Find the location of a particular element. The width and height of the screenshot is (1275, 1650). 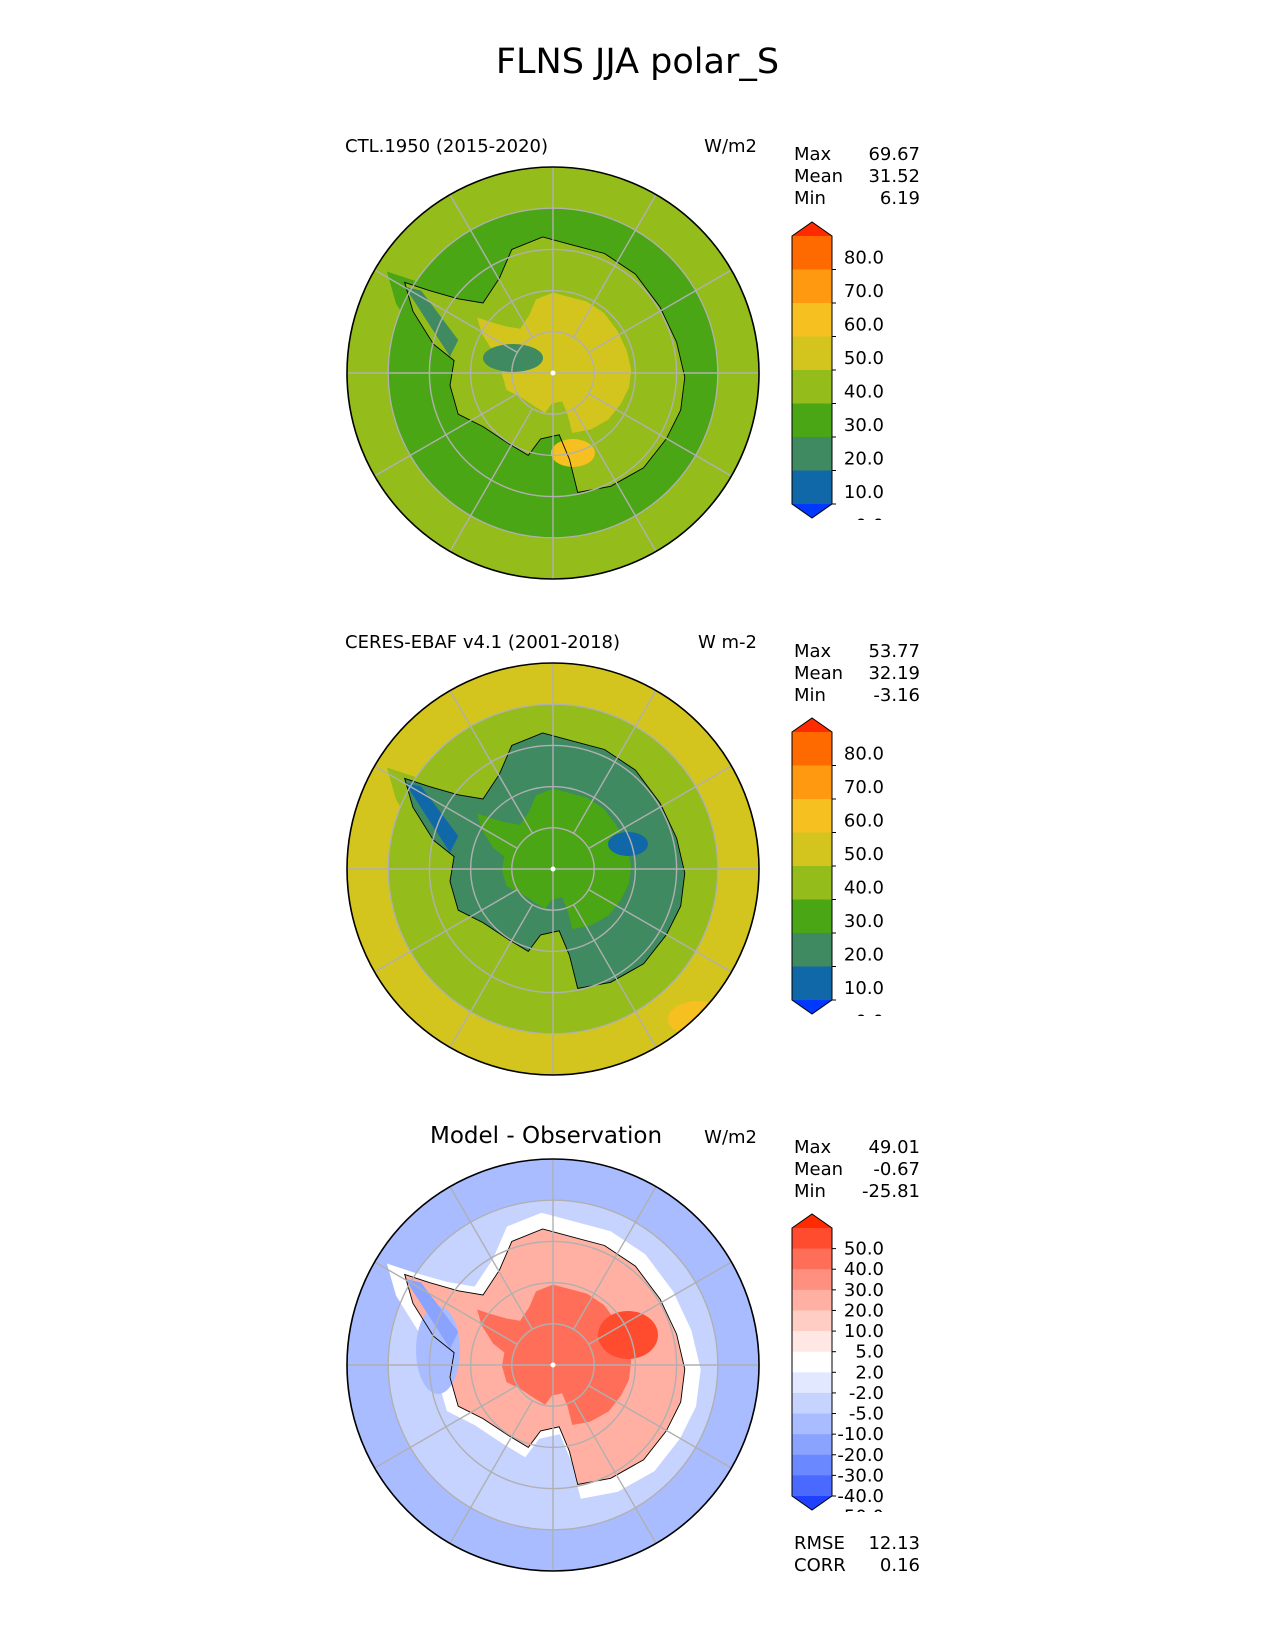

panel-3-stats: Max 49.01 Mean -0.67 Min -25.81 is located at coordinates (857, 1170).